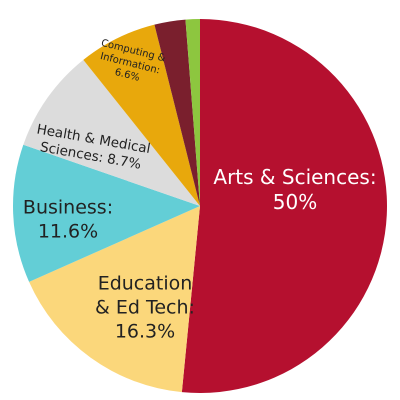 The height and width of the screenshot is (400, 400). I want to click on value-label: 11.6%, so click(68, 231).